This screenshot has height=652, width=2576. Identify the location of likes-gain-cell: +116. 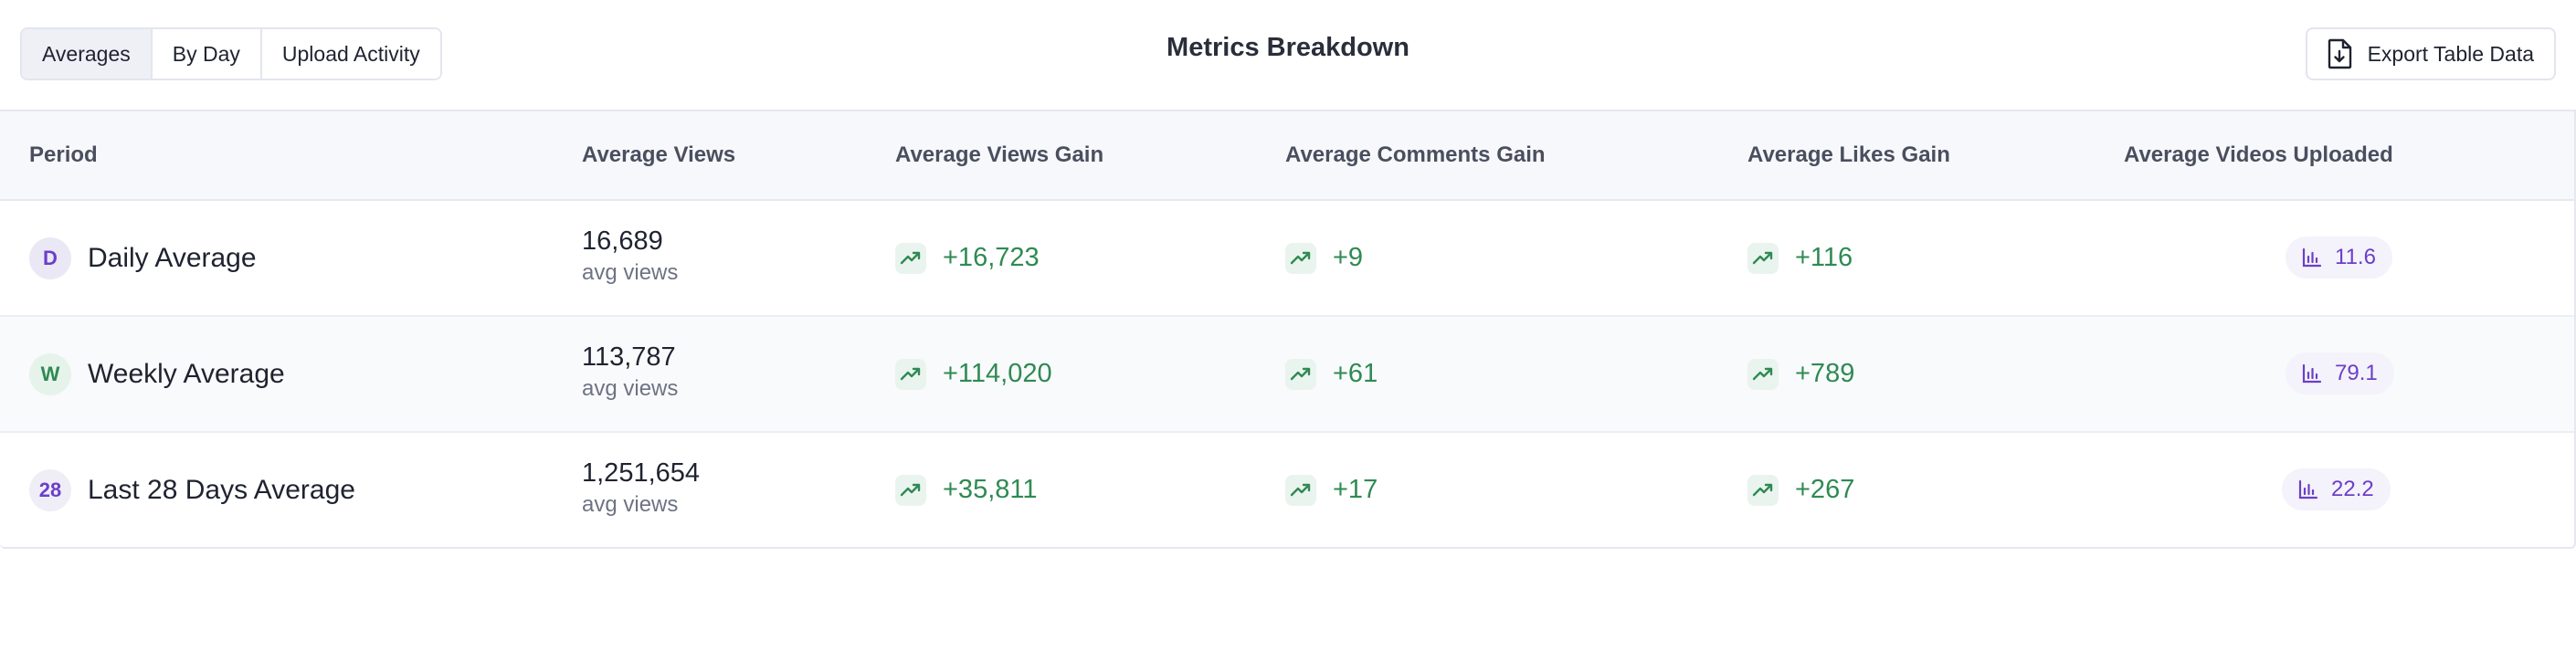
(1800, 258).